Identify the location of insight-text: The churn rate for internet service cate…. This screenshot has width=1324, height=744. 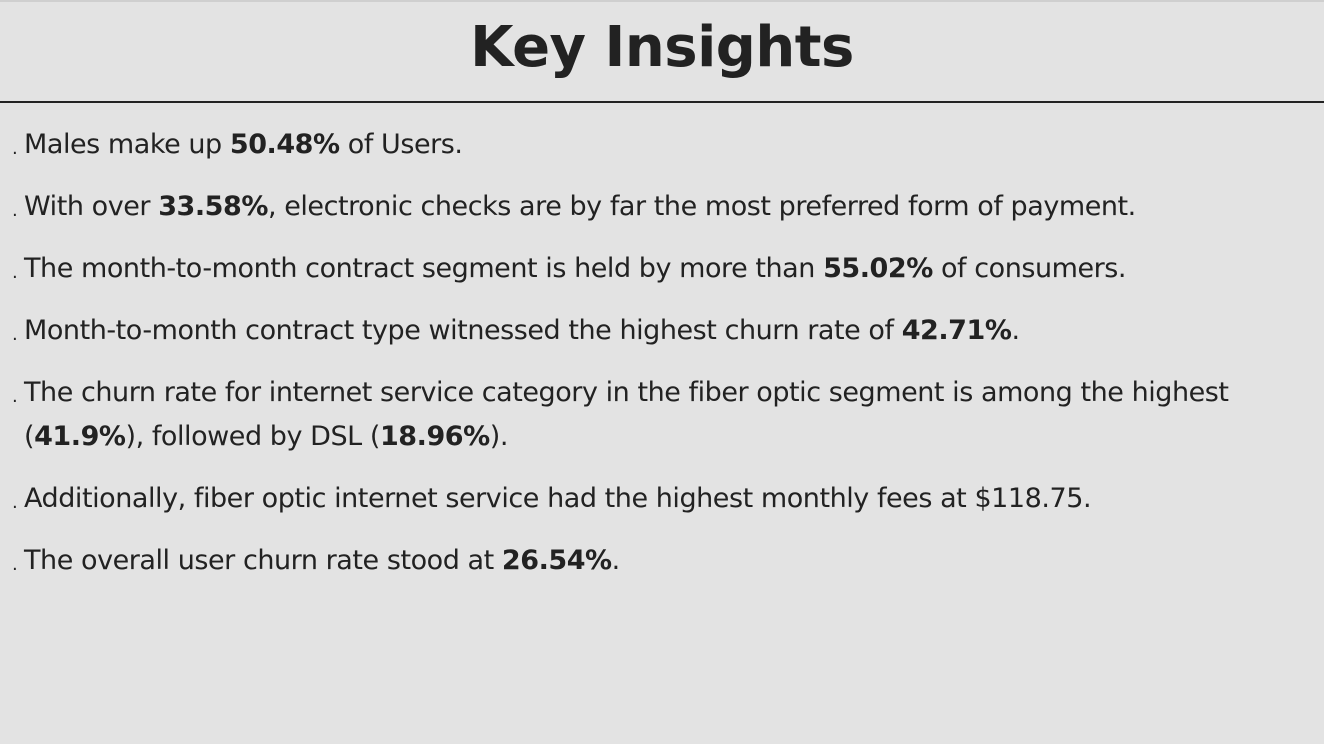
(626, 414).